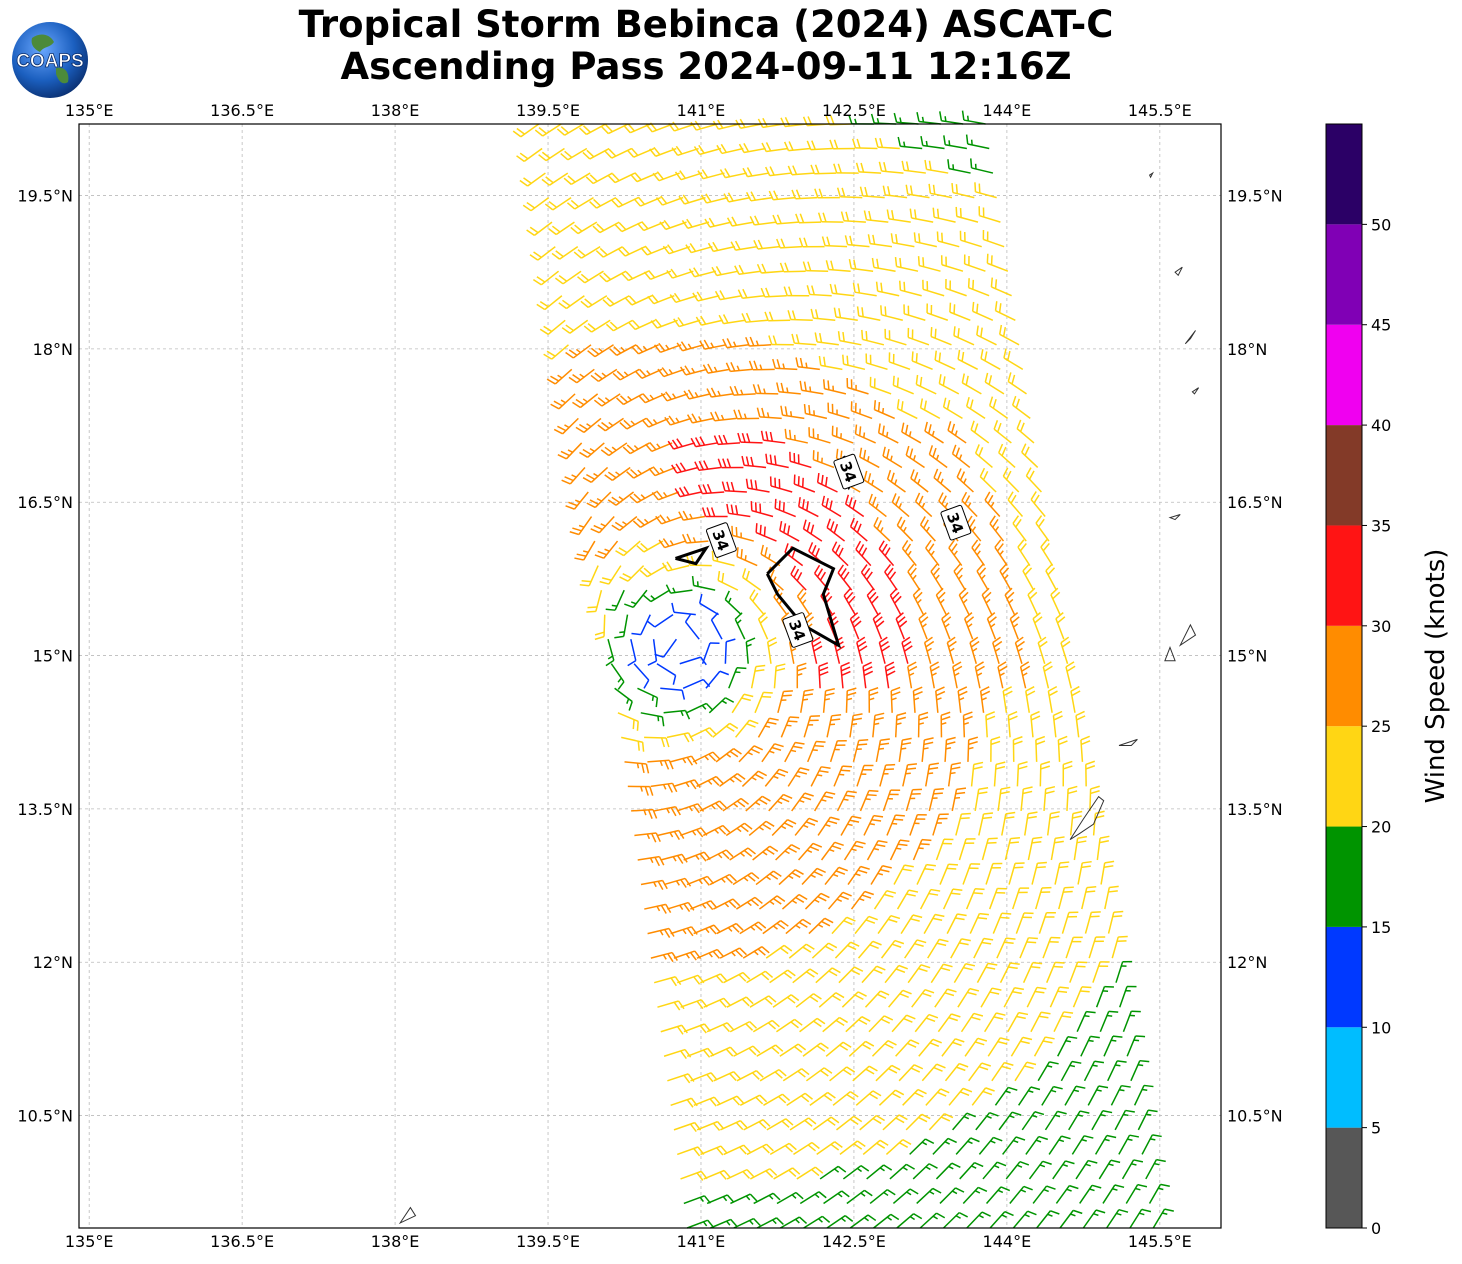  What do you see at coordinates (803, 597) in the screenshot?
I see `contour-34kt` at bounding box center [803, 597].